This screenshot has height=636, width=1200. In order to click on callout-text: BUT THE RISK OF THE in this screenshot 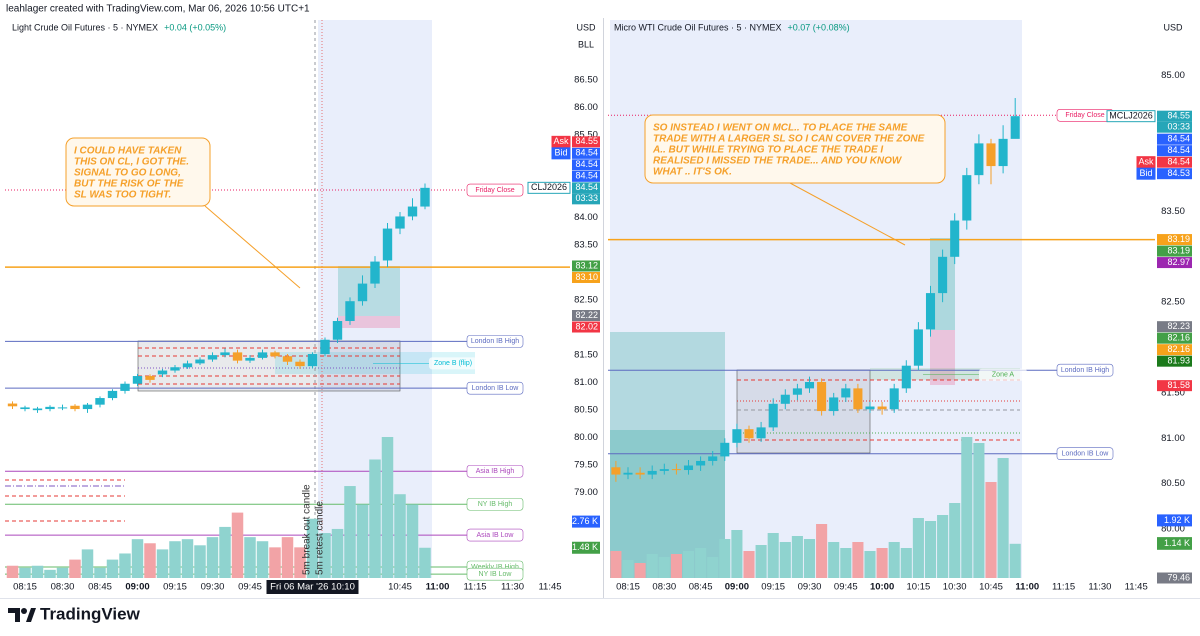, I will do `click(129, 184)`.